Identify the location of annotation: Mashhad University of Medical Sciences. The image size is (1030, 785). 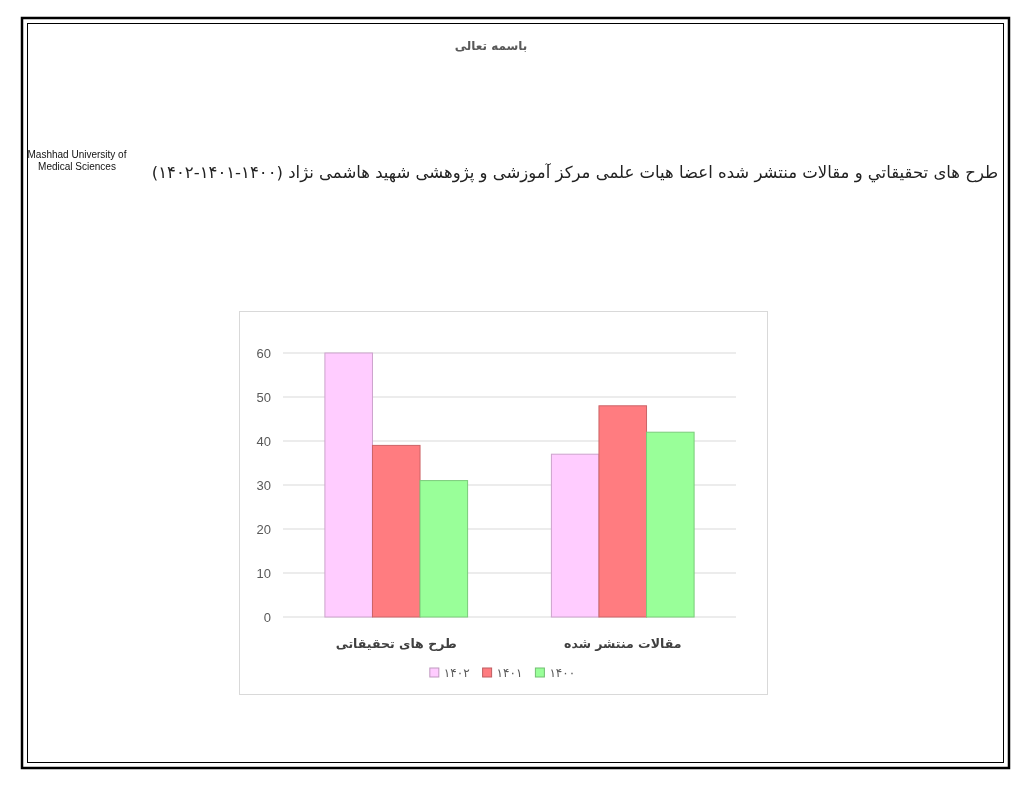
(77, 160).